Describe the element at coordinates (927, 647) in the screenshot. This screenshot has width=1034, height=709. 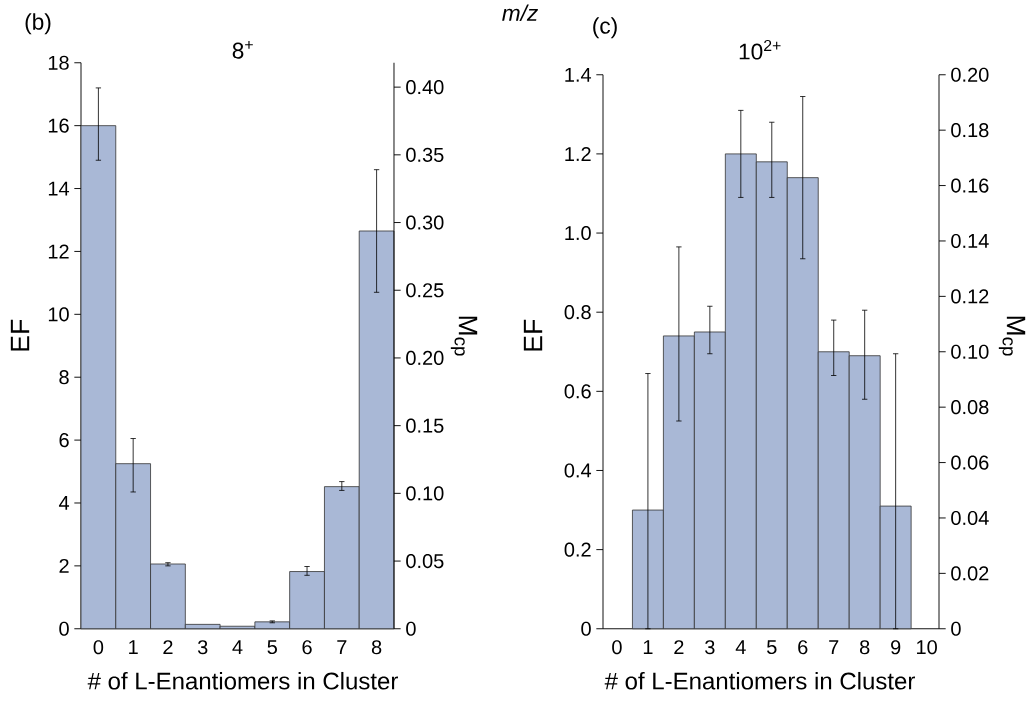
I see `x-tick-label: 10` at that location.